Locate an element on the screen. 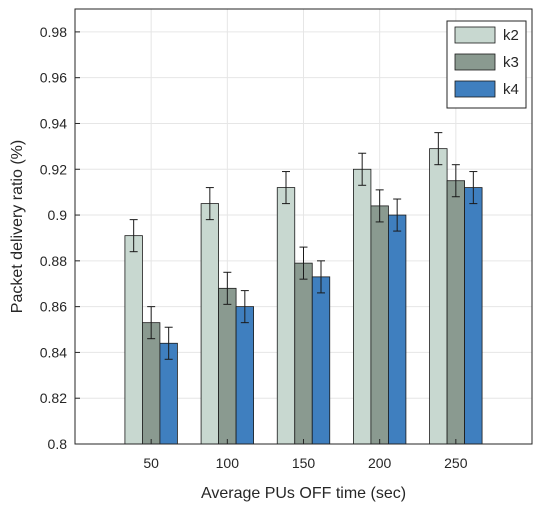 This screenshot has height=509, width=550. y-tick-label: 0.96 is located at coordinates (53, 78).